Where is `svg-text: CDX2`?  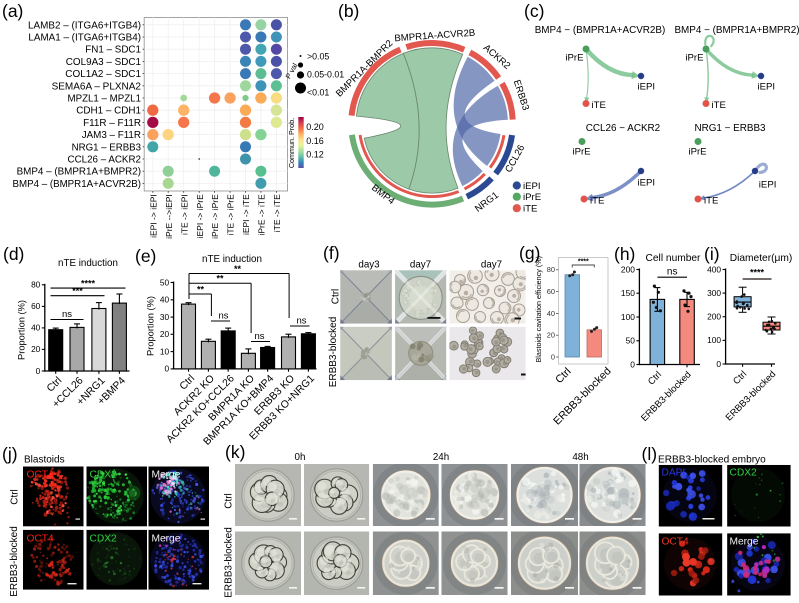 svg-text: CDX2 is located at coordinates (104, 539).